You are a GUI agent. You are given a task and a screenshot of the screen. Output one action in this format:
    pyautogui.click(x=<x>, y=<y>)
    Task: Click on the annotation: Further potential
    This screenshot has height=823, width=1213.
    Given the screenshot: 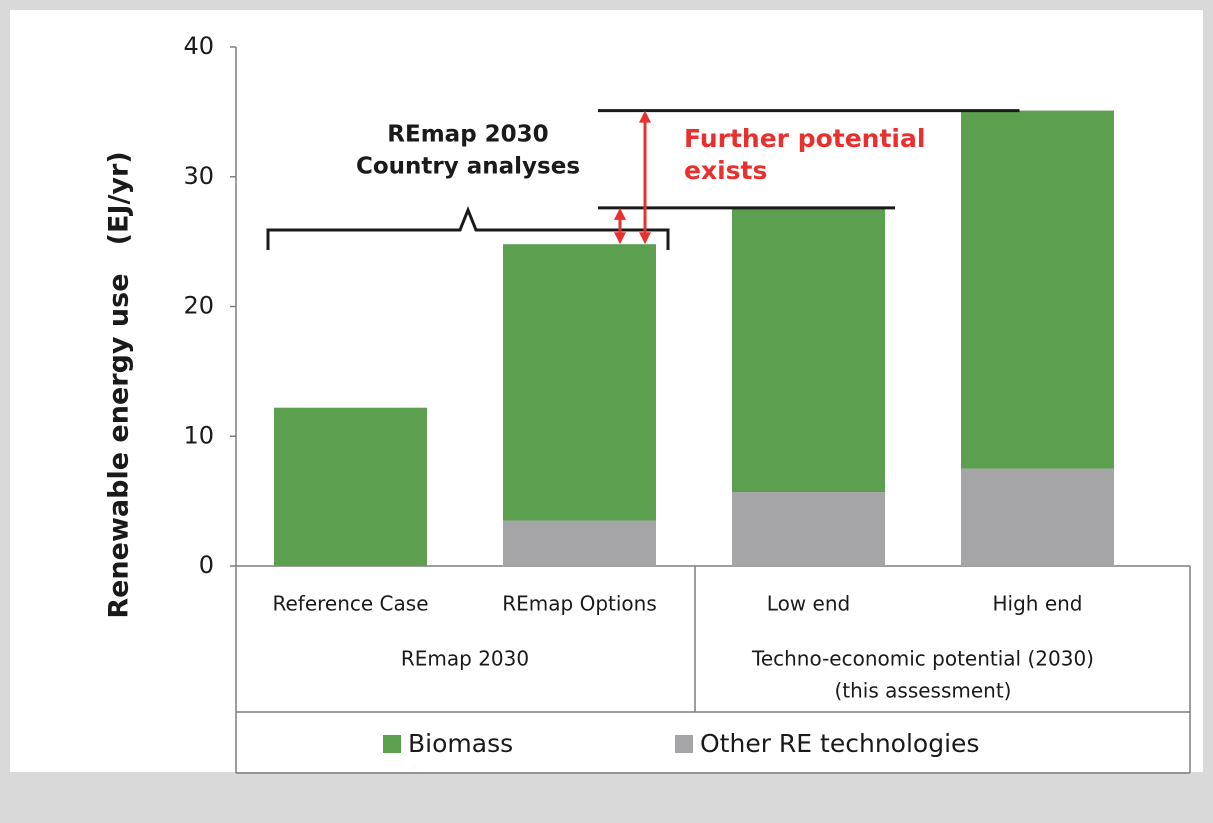 What is the action you would take?
    pyautogui.click(x=804, y=138)
    